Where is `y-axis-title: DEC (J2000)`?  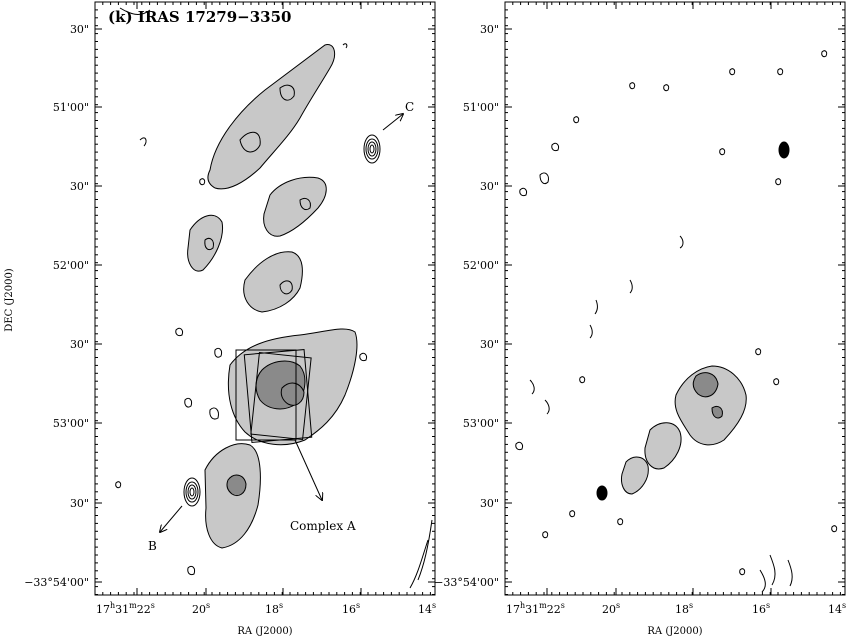
y-axis-title: DEC (J2000) is located at coordinates (9, 300).